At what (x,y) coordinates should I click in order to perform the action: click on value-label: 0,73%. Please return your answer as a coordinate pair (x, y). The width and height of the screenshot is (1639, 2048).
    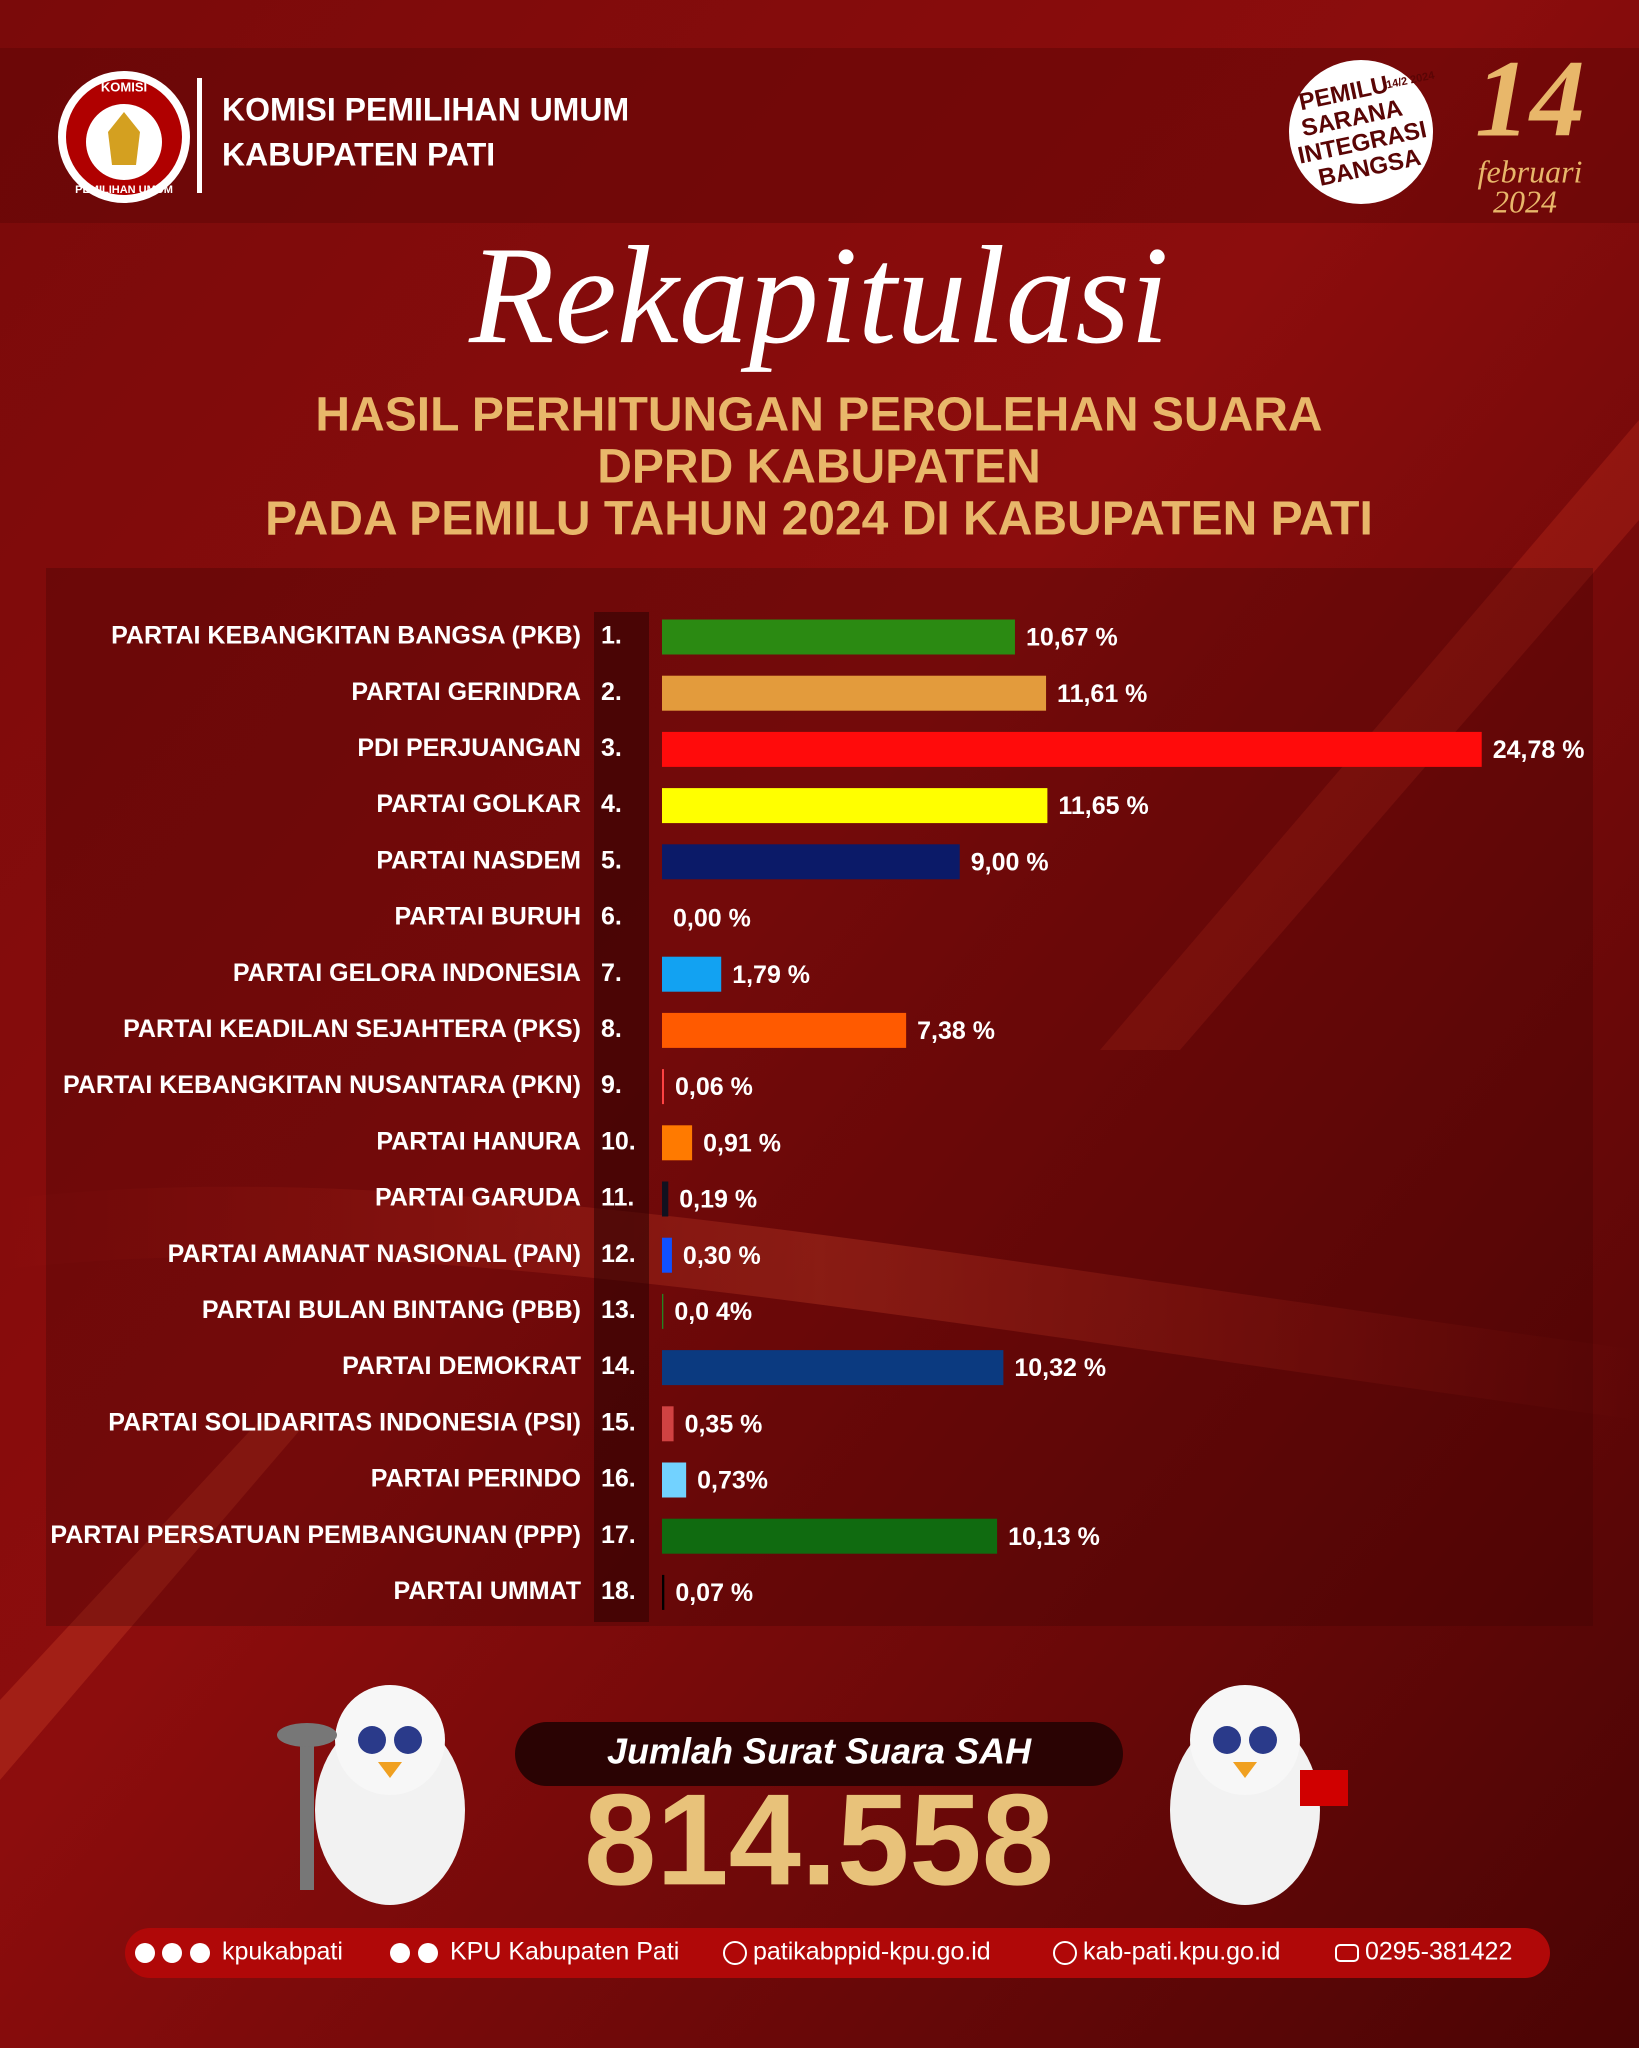
    Looking at the image, I should click on (732, 1481).